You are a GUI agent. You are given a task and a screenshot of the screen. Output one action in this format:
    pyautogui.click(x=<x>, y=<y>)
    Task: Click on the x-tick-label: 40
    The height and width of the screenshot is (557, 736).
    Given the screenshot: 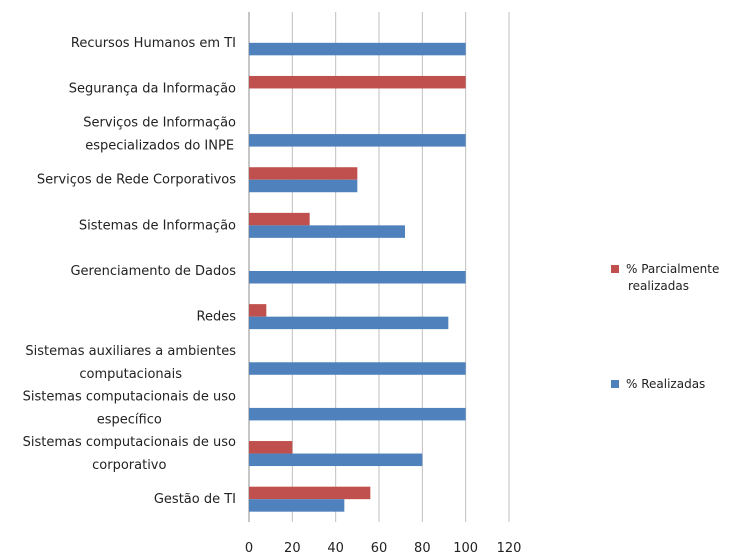 What is the action you would take?
    pyautogui.click(x=335, y=548)
    